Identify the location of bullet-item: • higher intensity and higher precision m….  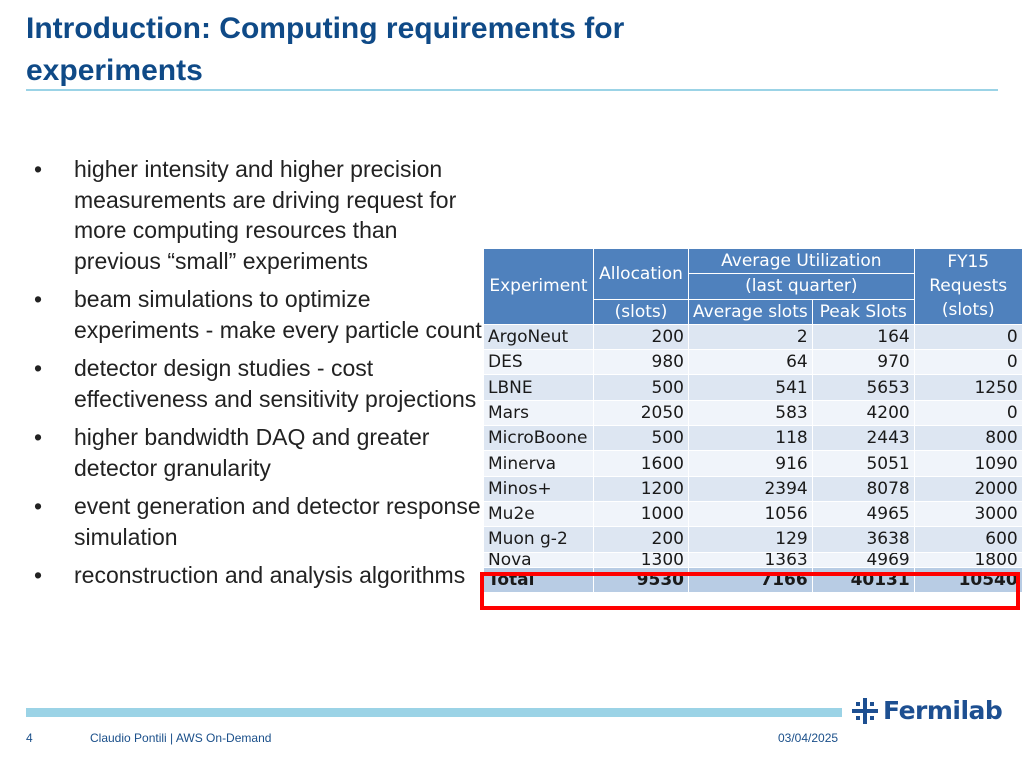
(260, 215).